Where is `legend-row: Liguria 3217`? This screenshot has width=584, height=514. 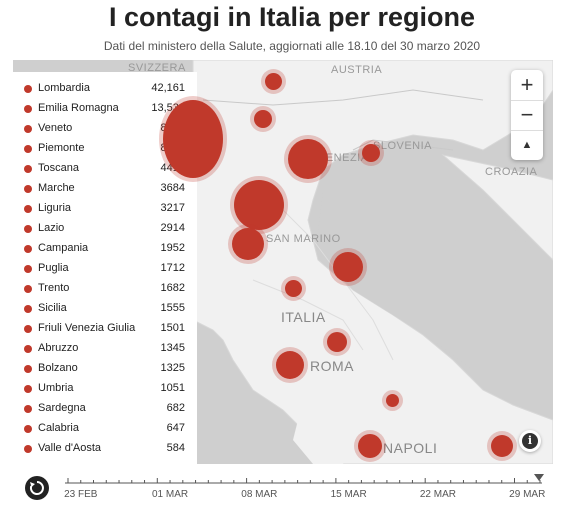 legend-row: Liguria 3217 is located at coordinates (105, 209).